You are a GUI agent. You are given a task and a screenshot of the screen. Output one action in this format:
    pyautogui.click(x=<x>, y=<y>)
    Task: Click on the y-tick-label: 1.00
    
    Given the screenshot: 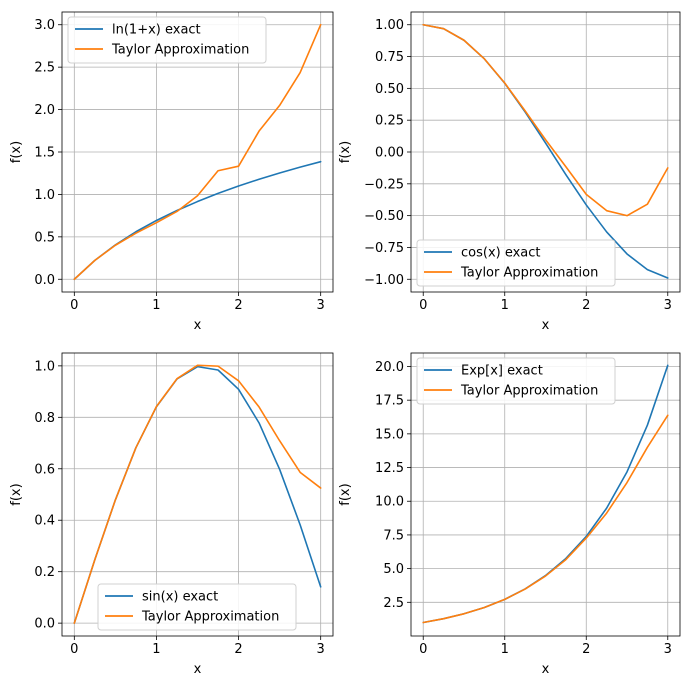 What is the action you would take?
    pyautogui.click(x=389, y=25)
    